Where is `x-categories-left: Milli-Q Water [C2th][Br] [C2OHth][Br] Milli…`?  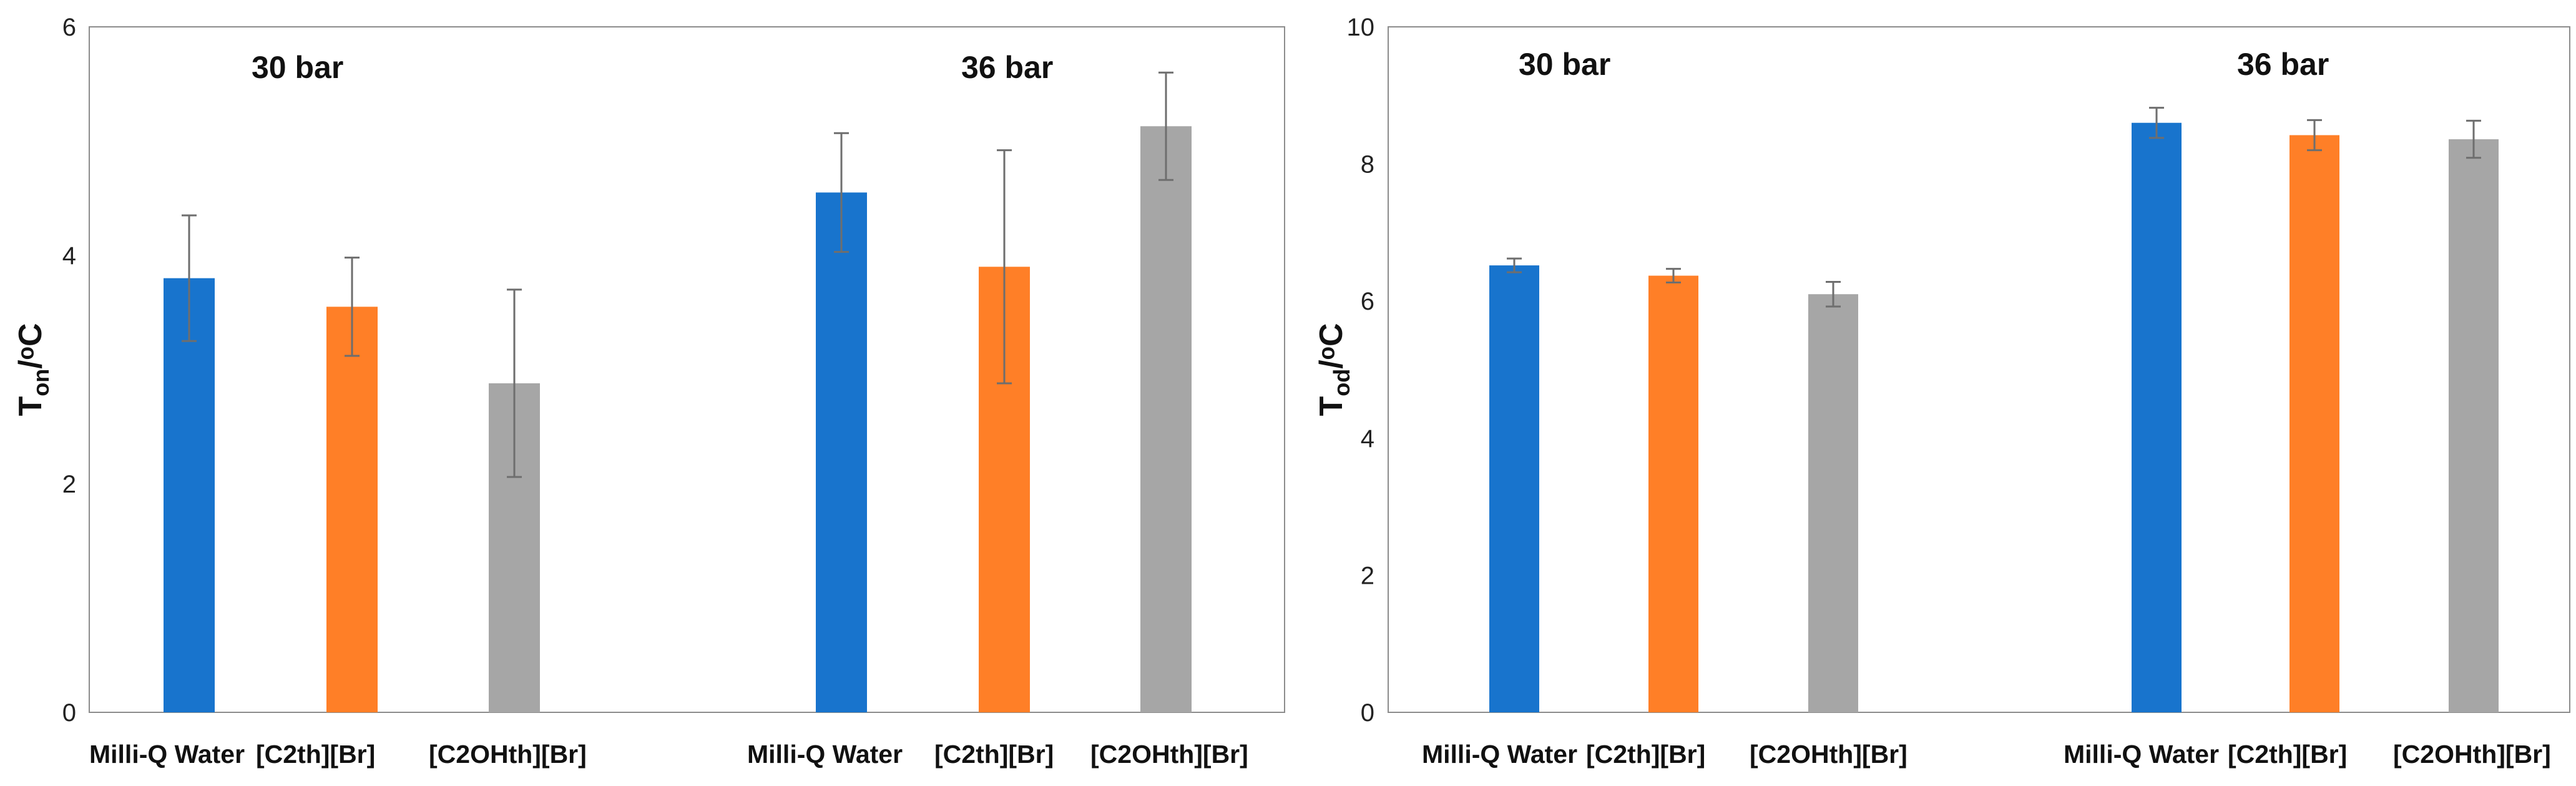 x-categories-left: Milli-Q Water [C2th][Br] [C2OHth][Br] Milli… is located at coordinates (668, 754).